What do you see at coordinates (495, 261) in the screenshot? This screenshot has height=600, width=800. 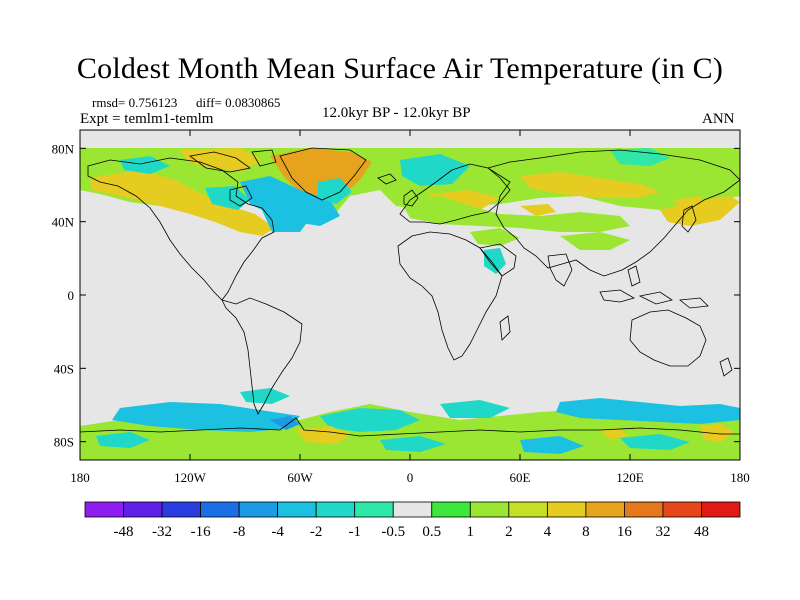 I see `field-arabia-cyan` at bounding box center [495, 261].